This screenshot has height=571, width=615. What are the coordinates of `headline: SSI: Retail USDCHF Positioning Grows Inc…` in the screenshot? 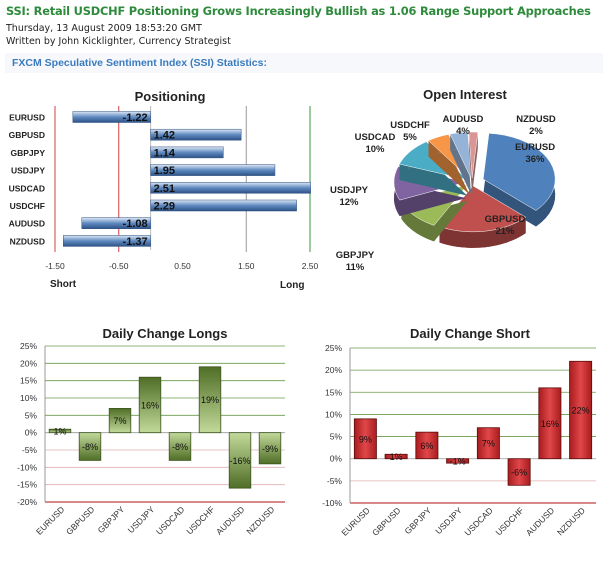 It's located at (298, 11).